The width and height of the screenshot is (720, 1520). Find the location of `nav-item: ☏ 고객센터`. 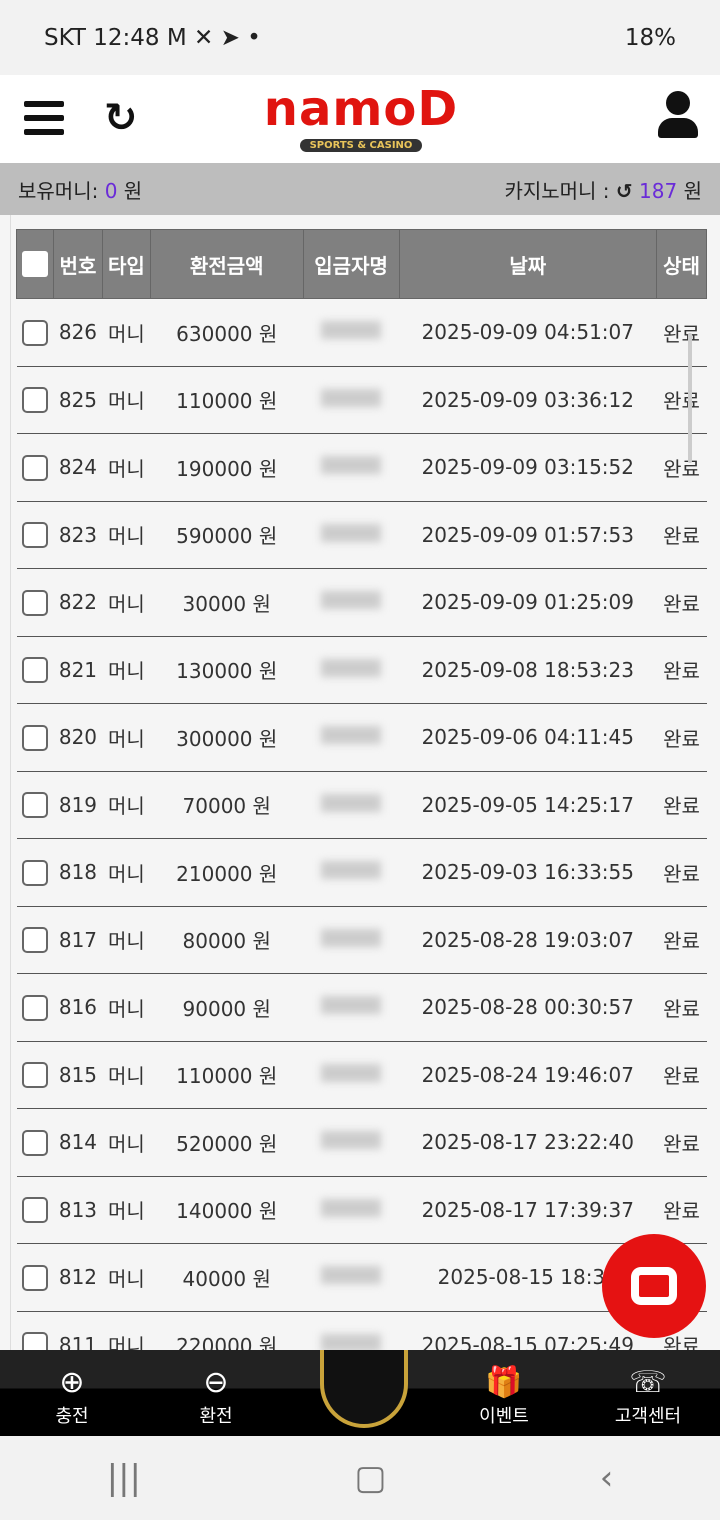

nav-item: ☏ 고객센터 is located at coordinates (648, 1393).